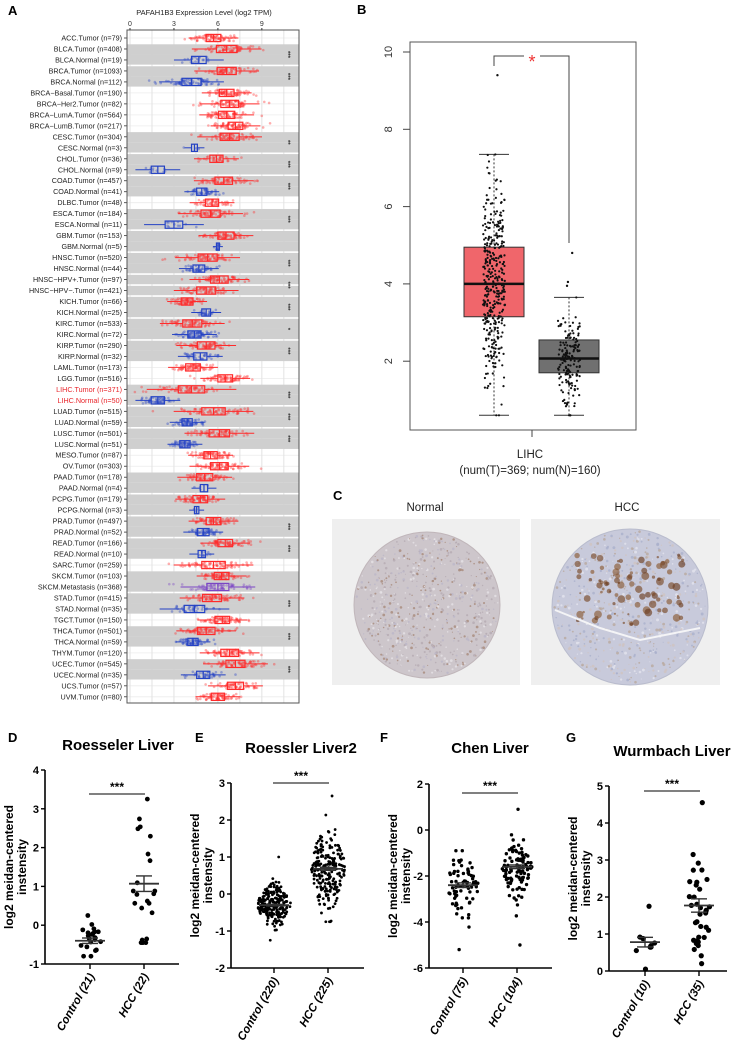 This screenshot has width=743, height=1046. Describe the element at coordinates (89, 400) in the screenshot. I see `row-label: LIHC.Normal (n=50)` at that location.